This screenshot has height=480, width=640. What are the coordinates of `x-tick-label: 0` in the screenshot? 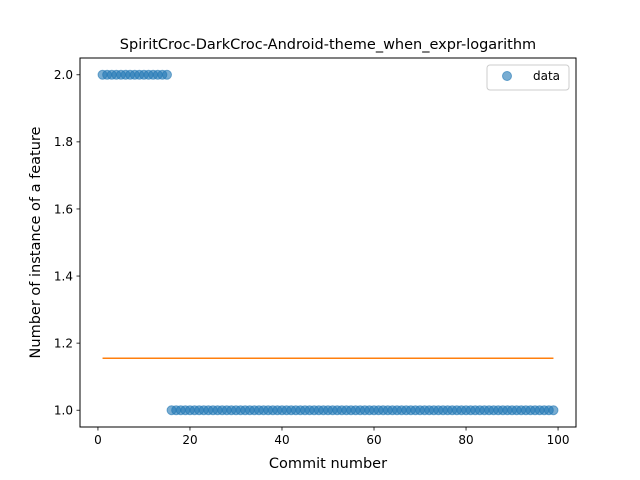 It's located at (98, 440).